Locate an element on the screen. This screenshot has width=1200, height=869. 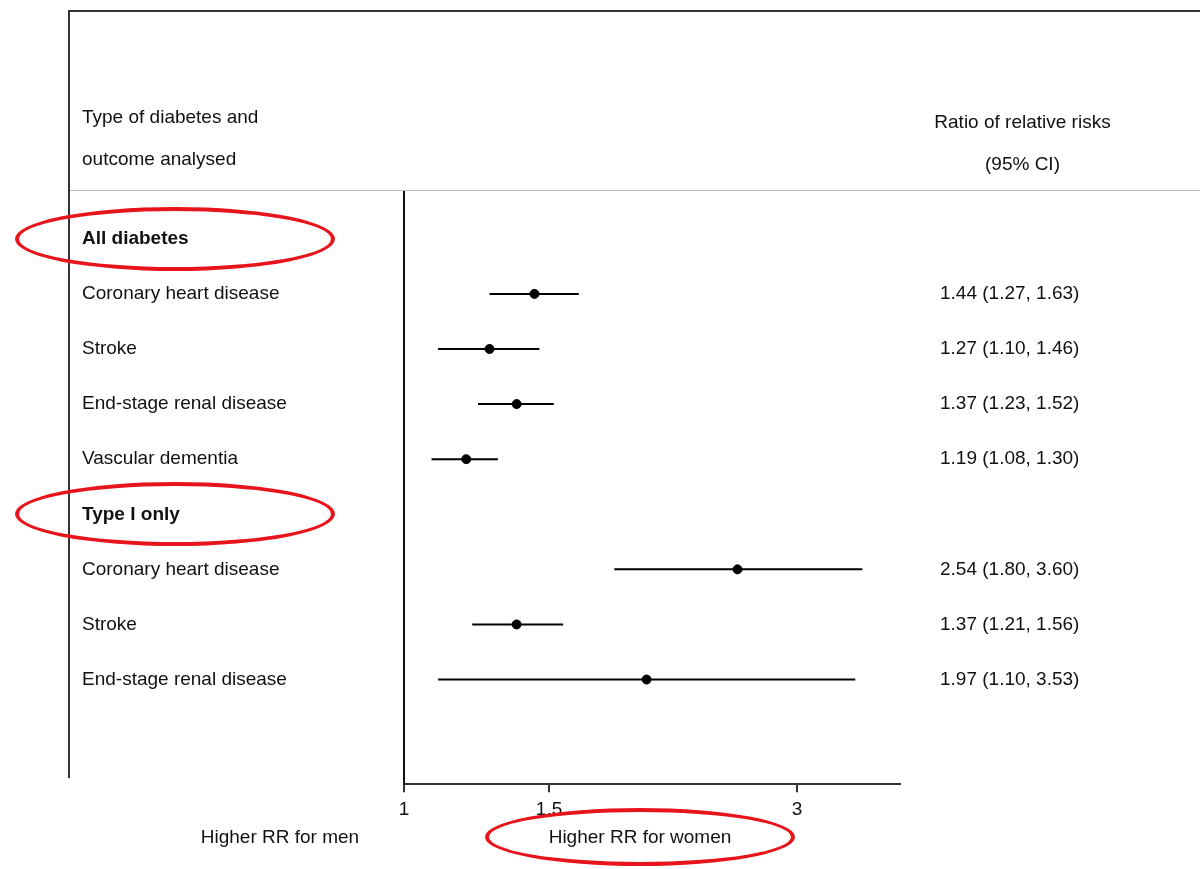
text: Ratio of relative risks (95% CI) is located at coordinates (1022, 143).